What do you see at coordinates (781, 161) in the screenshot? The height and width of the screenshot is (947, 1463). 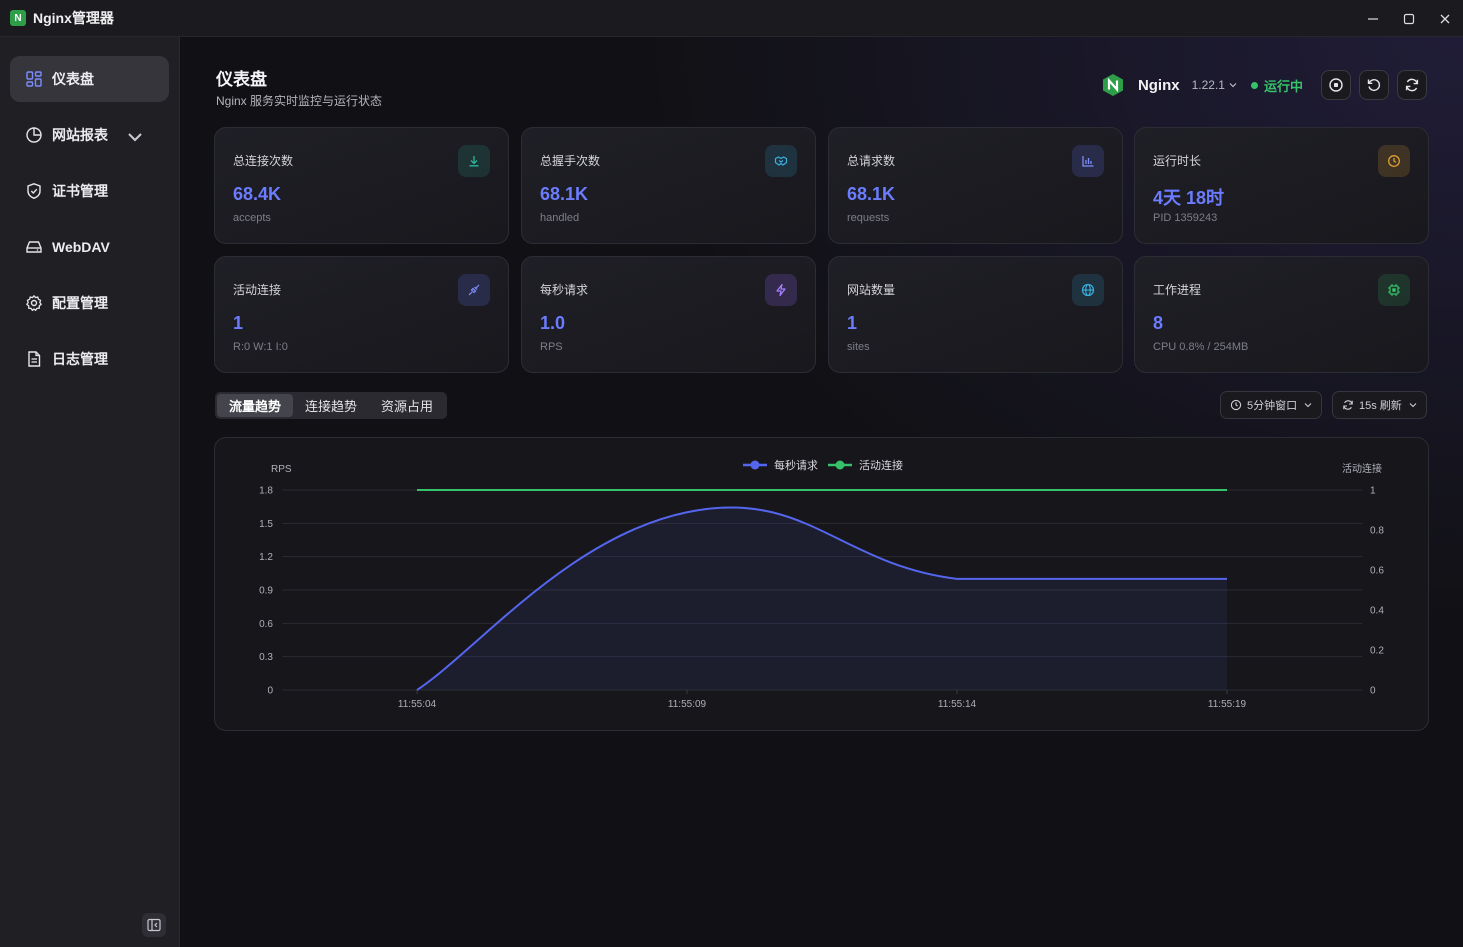 I see `handshake-icon` at bounding box center [781, 161].